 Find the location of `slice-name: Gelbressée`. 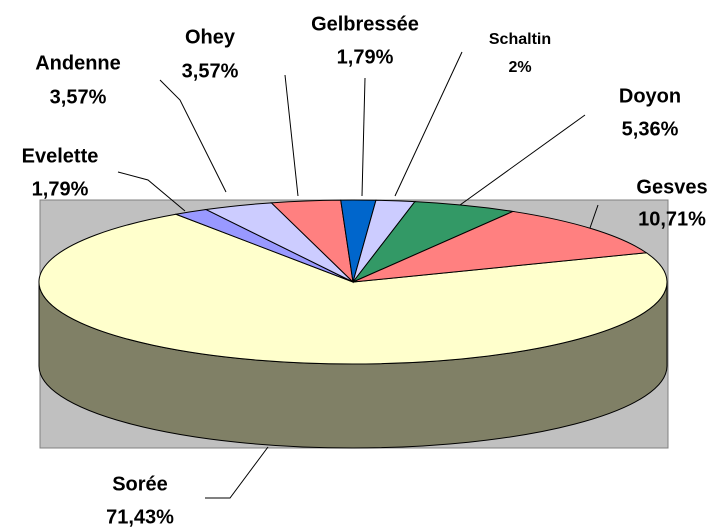

slice-name: Gelbressée is located at coordinates (365, 24).